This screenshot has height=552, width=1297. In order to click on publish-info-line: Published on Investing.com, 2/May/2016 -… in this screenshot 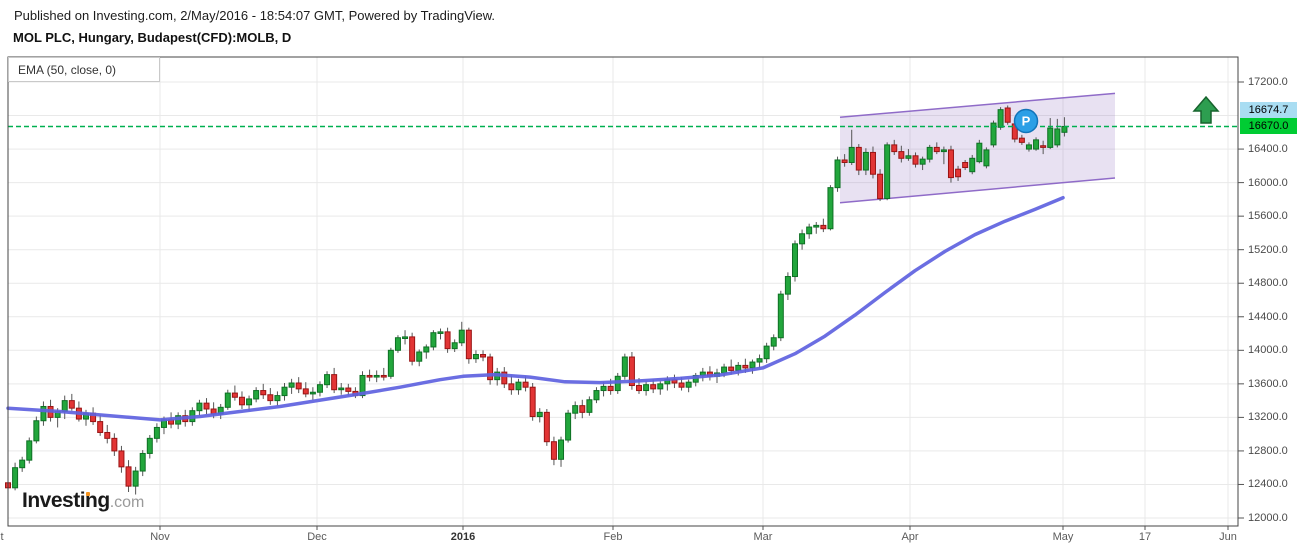, I will do `click(255, 15)`.